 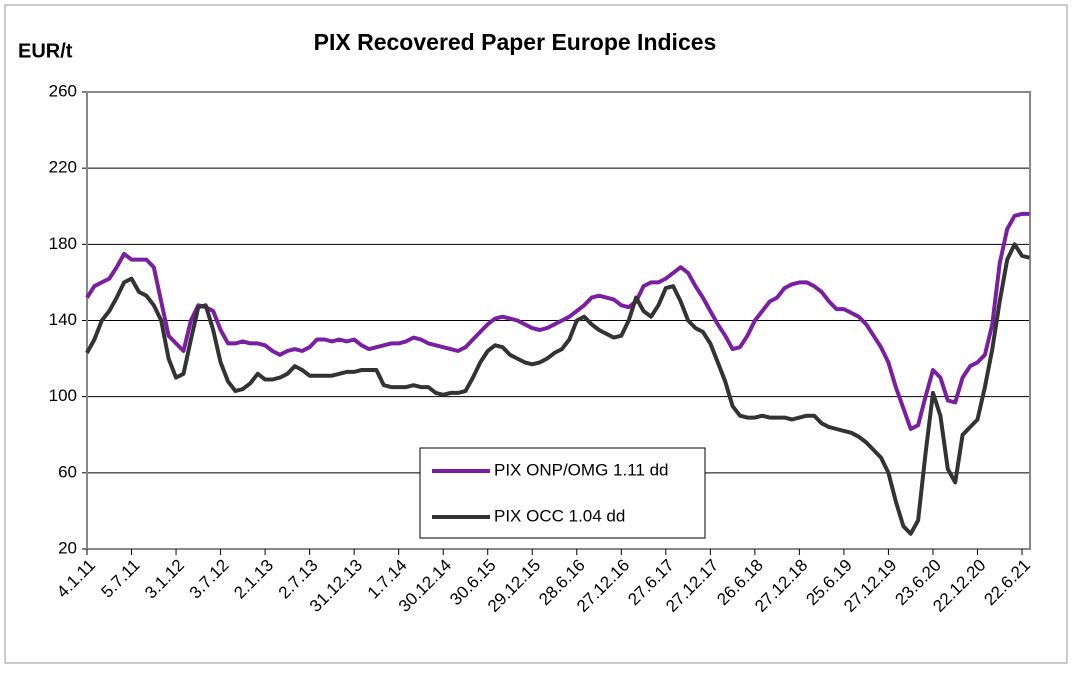 What do you see at coordinates (550, 492) in the screenshot?
I see `legend: PIX ONP/OMG 1.11 dd PIX OCC 1.04 dd` at bounding box center [550, 492].